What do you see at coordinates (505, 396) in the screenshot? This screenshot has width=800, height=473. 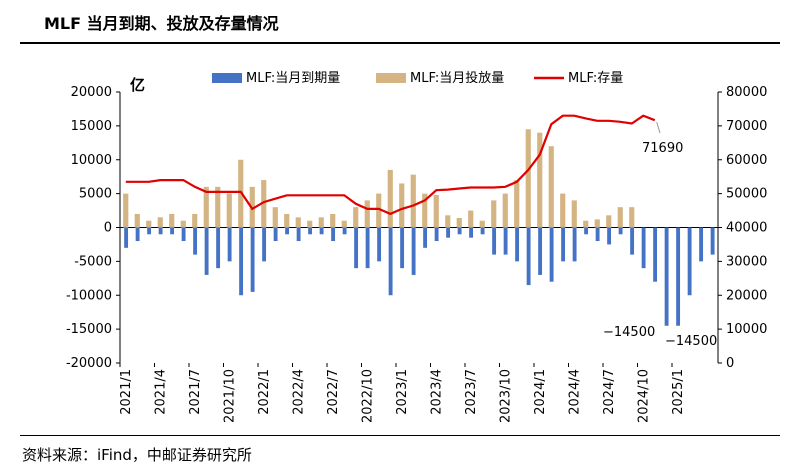 I see `x-tick-label: 2023/10` at bounding box center [505, 396].